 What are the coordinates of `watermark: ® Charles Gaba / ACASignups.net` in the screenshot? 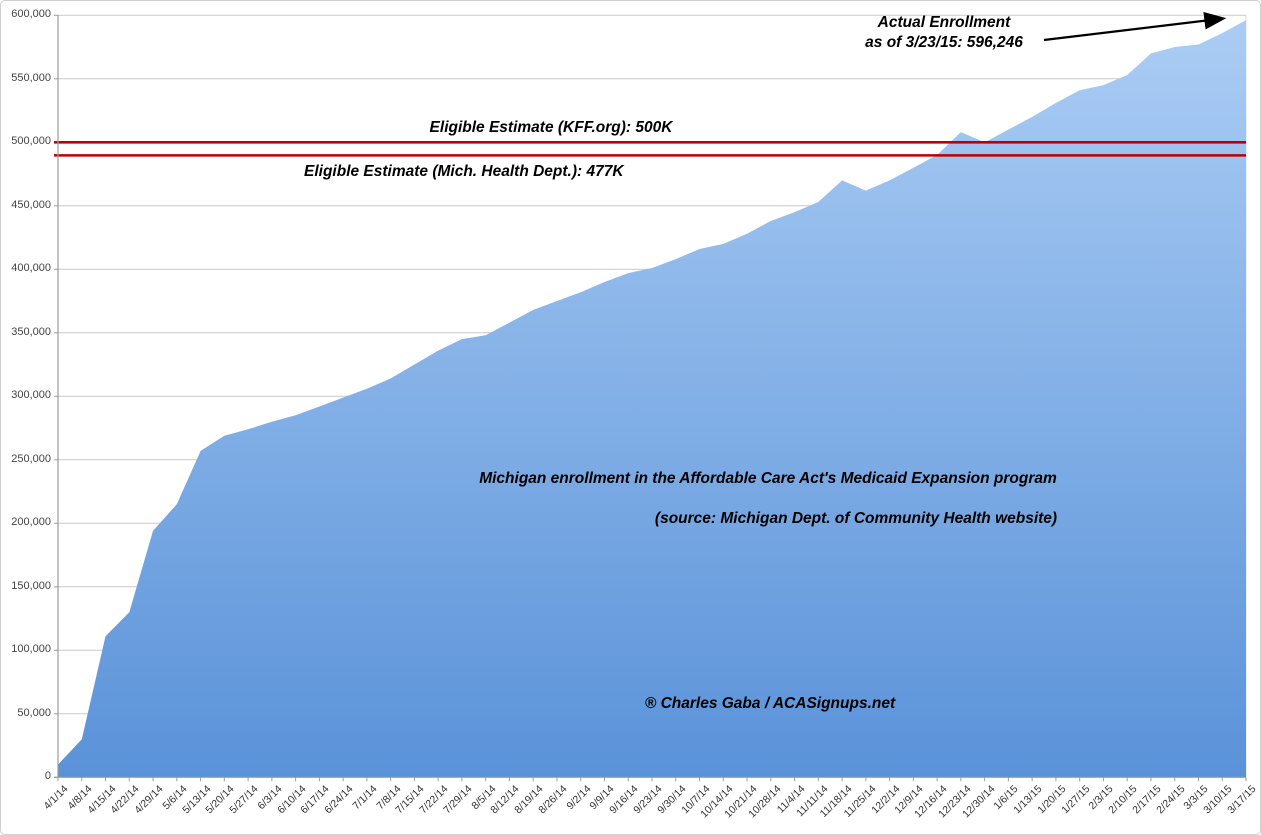 It's located at (770, 703).